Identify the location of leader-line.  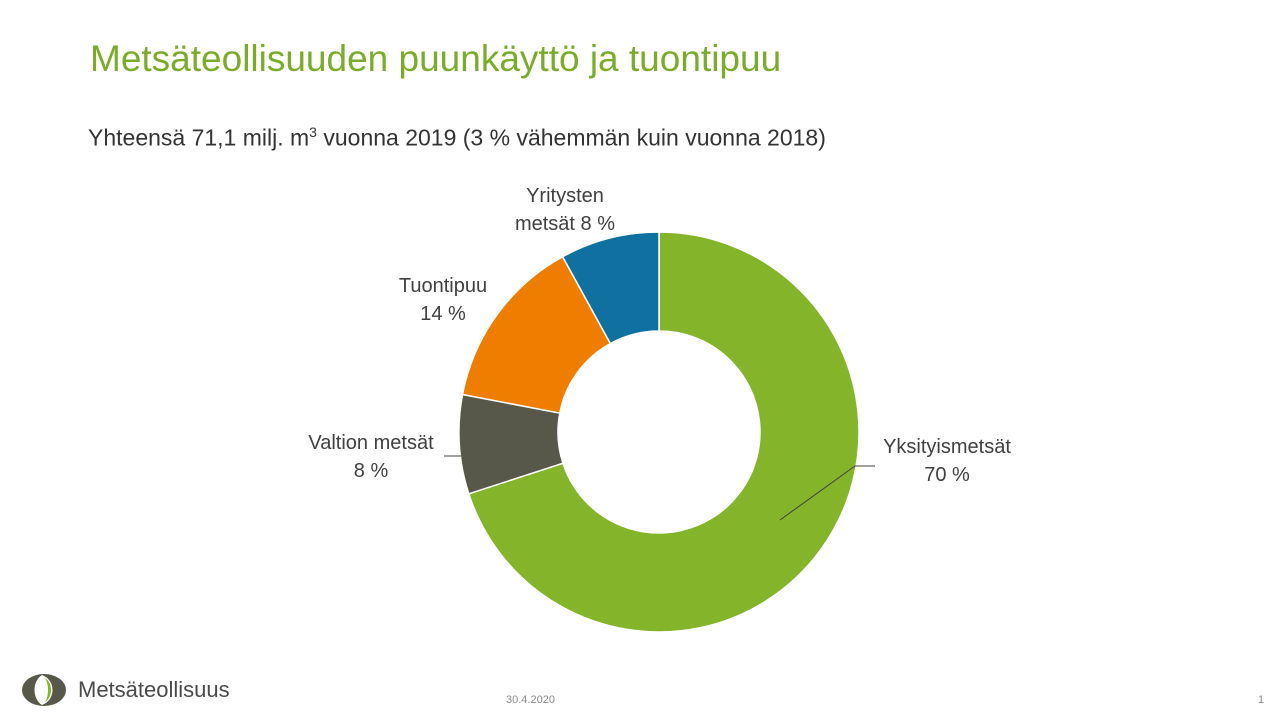
(827, 493).